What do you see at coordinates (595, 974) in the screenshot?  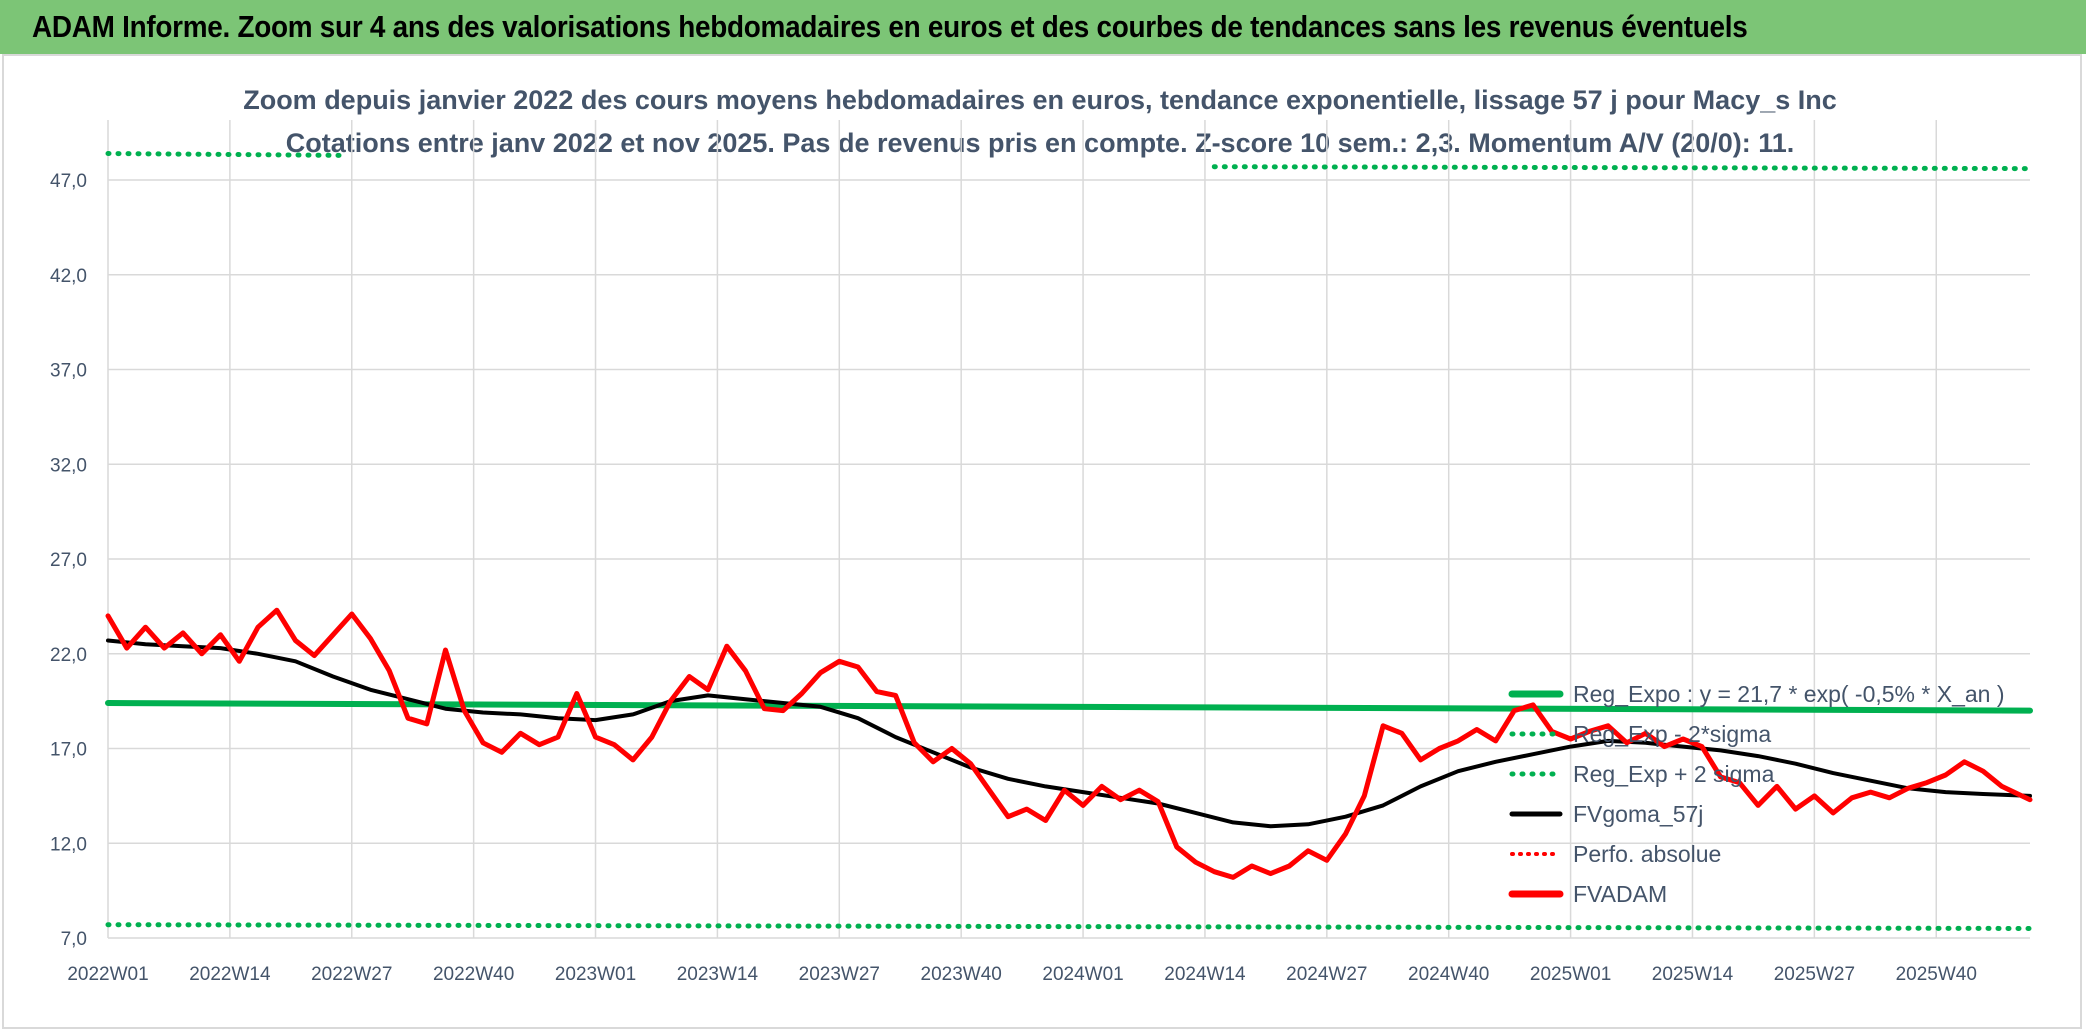 I see `x-tick-label: 2023W01` at bounding box center [595, 974].